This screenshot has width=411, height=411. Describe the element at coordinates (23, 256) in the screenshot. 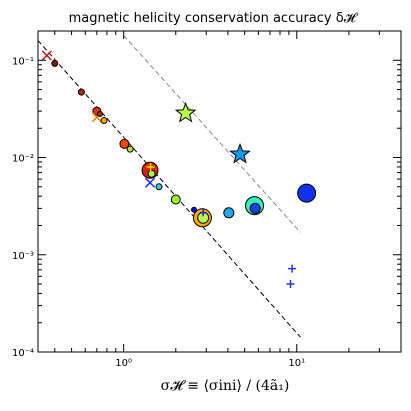

I see `y-tick-label-2: 10⁻³` at that location.